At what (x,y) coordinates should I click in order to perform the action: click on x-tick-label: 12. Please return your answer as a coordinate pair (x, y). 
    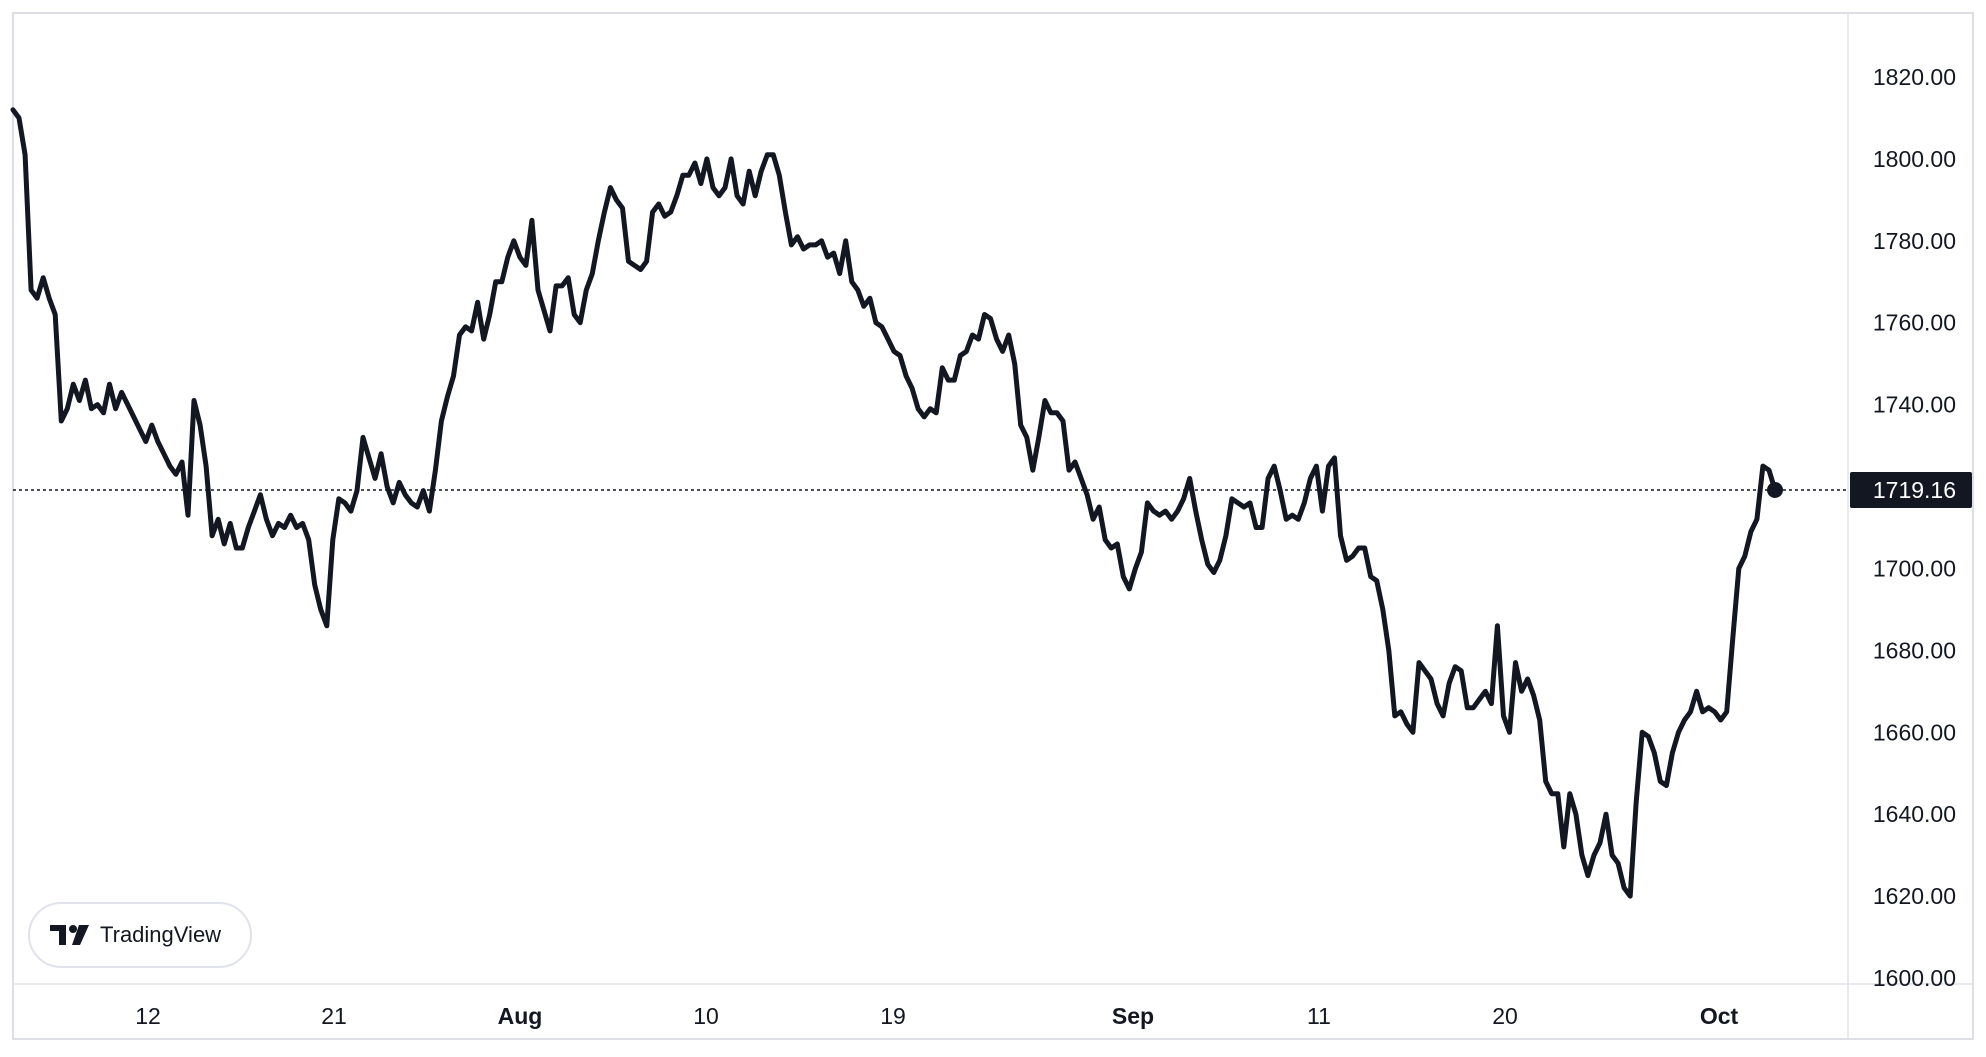
    Looking at the image, I should click on (148, 1016).